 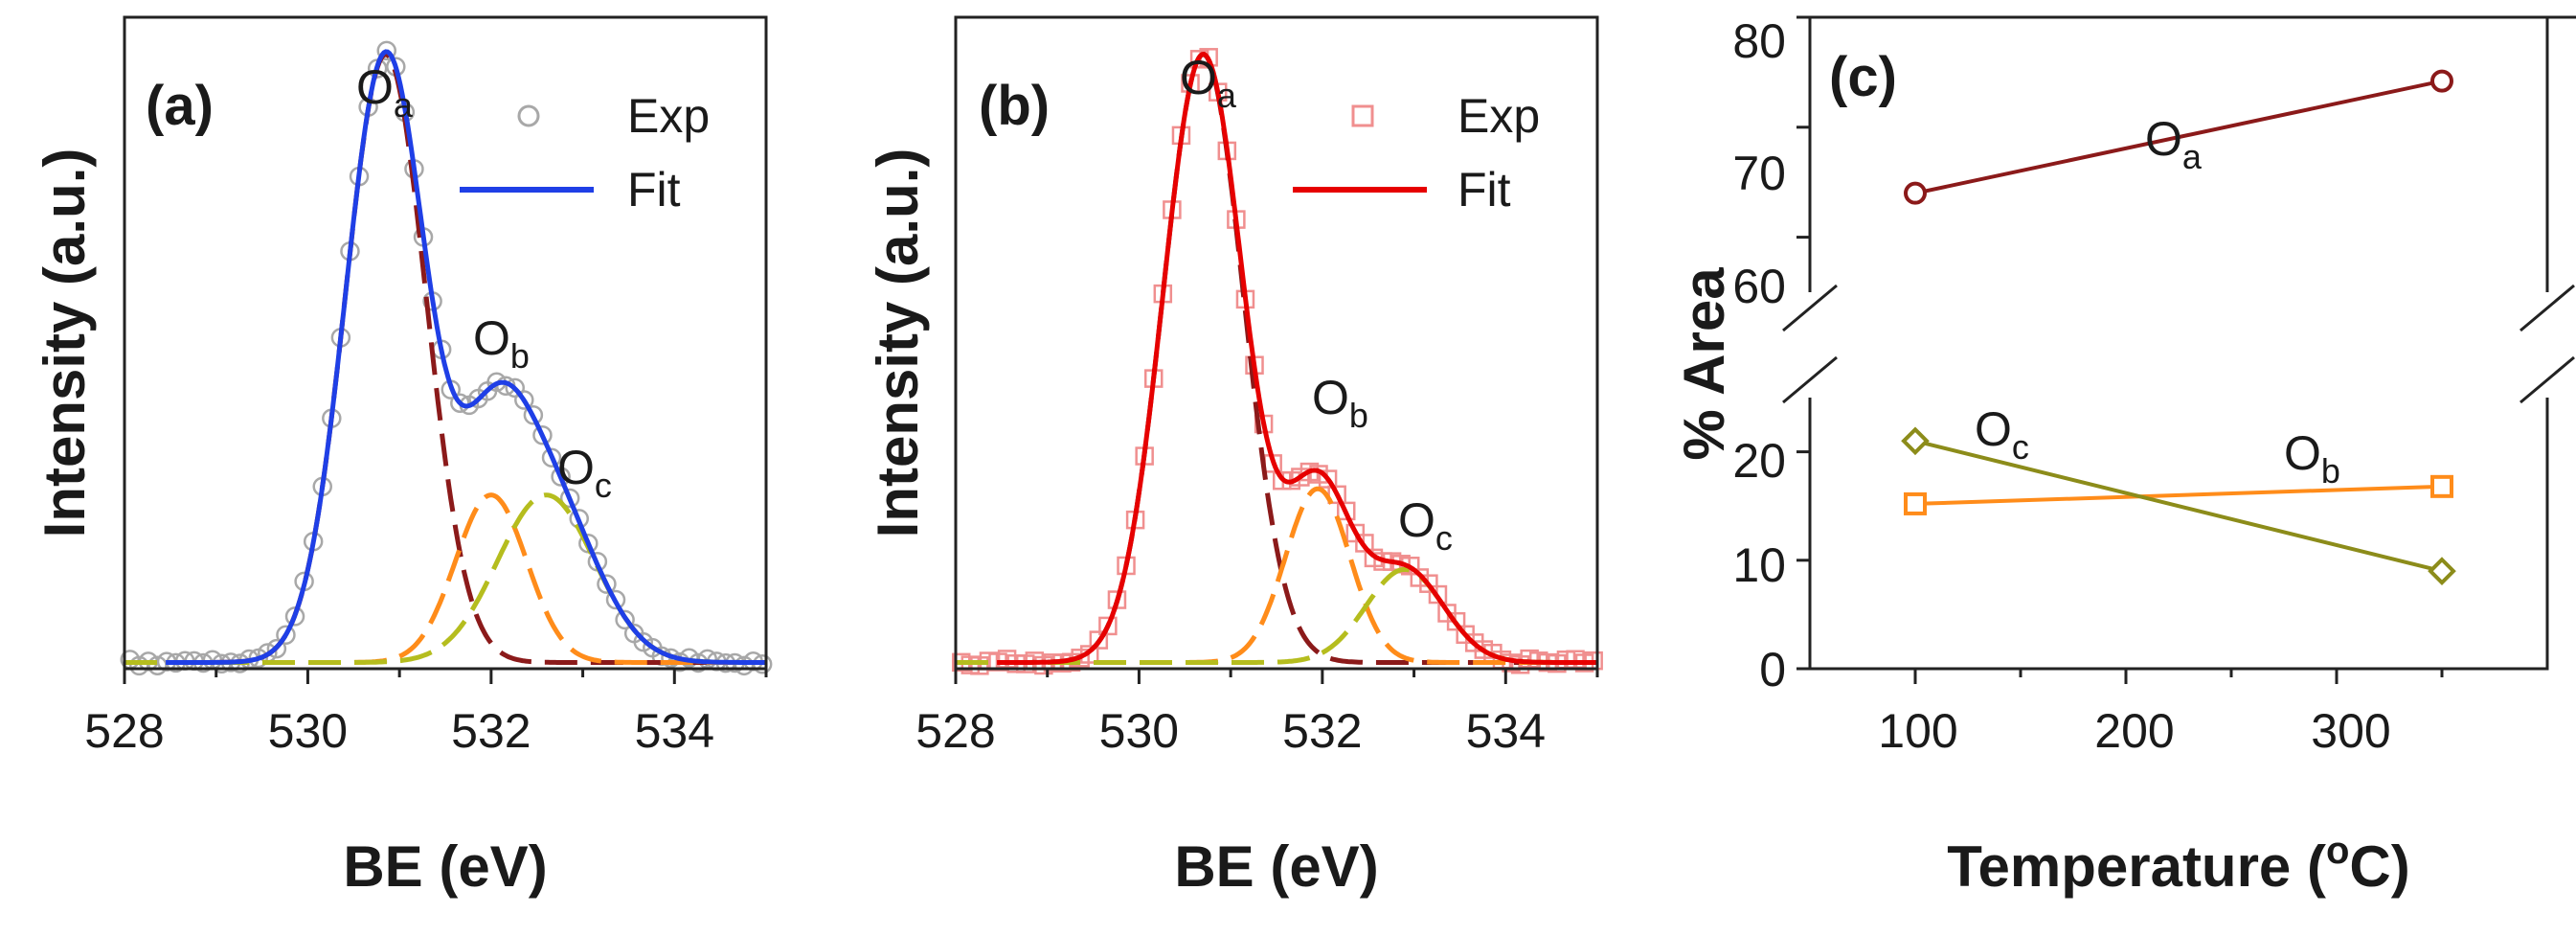 I want to click on panel-b-label: (b), so click(x=1015, y=106).